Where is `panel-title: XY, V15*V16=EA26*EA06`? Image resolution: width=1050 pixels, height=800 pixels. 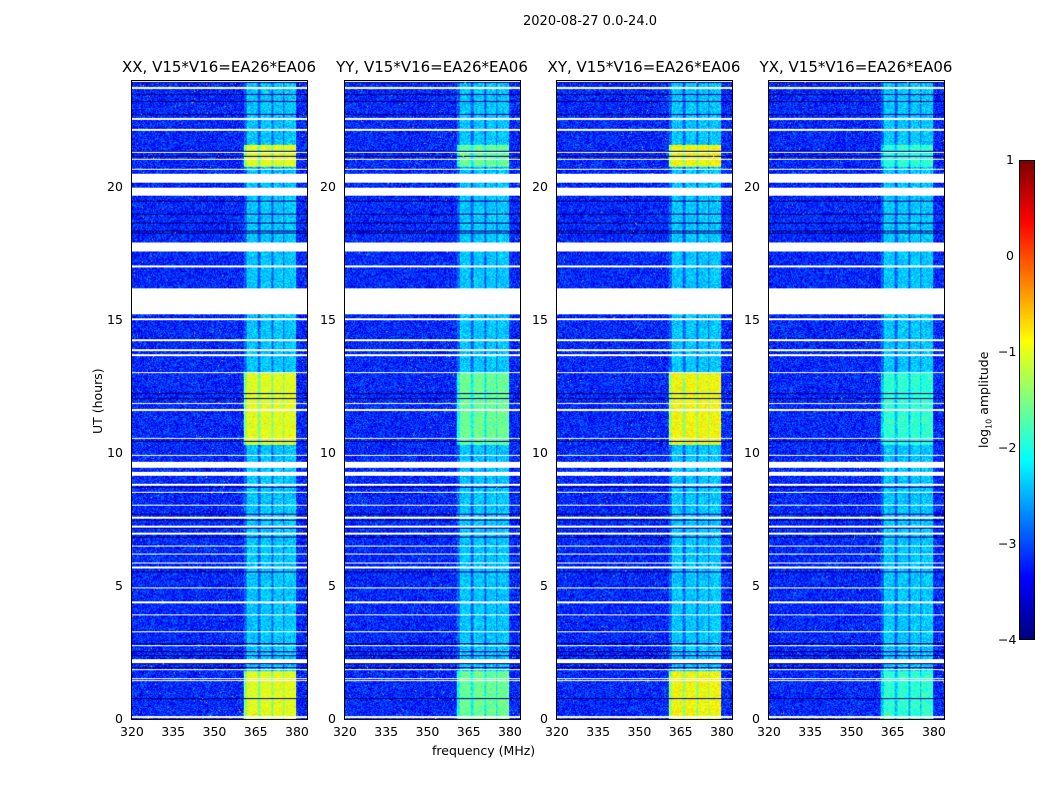 panel-title: XY, V15*V16=EA26*EA06 is located at coordinates (644, 67).